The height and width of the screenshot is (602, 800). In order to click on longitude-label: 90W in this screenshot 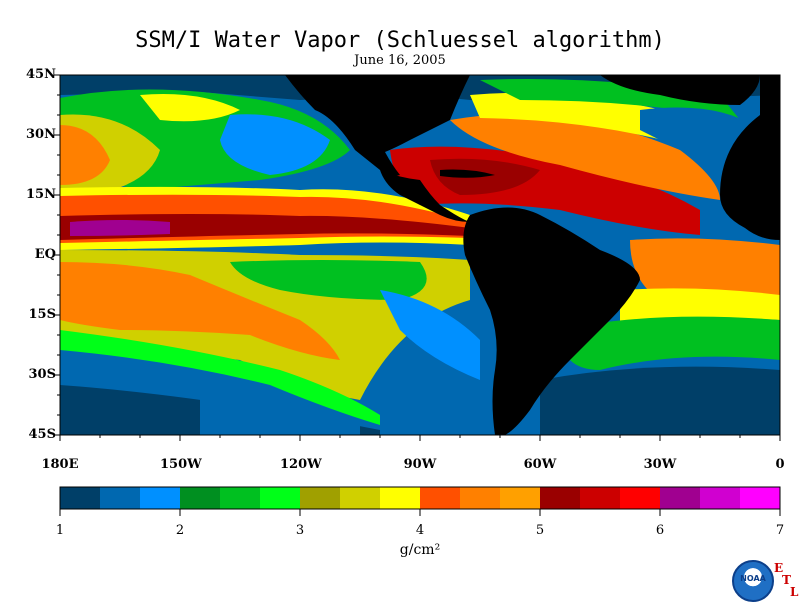, I will do `click(420, 464)`.